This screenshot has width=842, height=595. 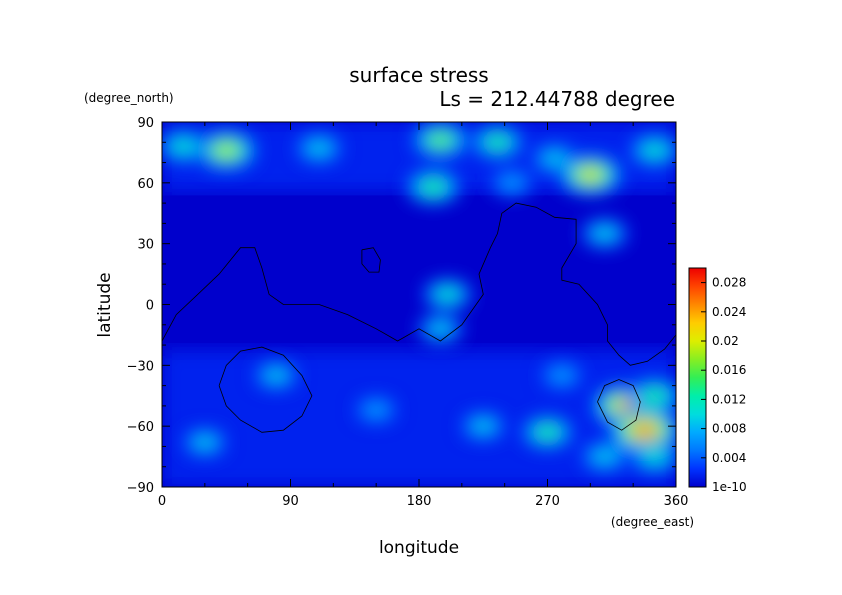 What do you see at coordinates (162, 501) in the screenshot?
I see `x-tick-label: 0` at bounding box center [162, 501].